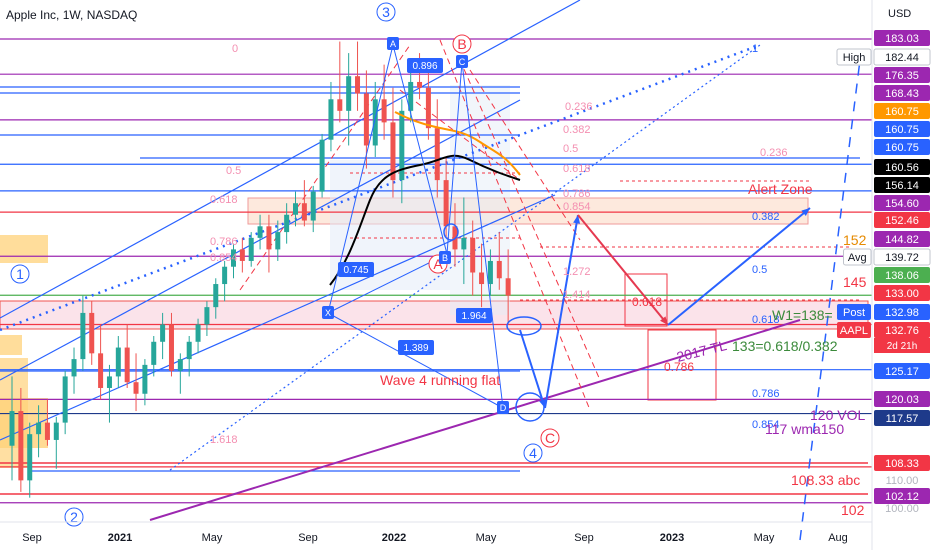 This screenshot has height=550, width=932. Describe the element at coordinates (902, 240) in the screenshot. I see `price-badge-label: 144.82` at that location.